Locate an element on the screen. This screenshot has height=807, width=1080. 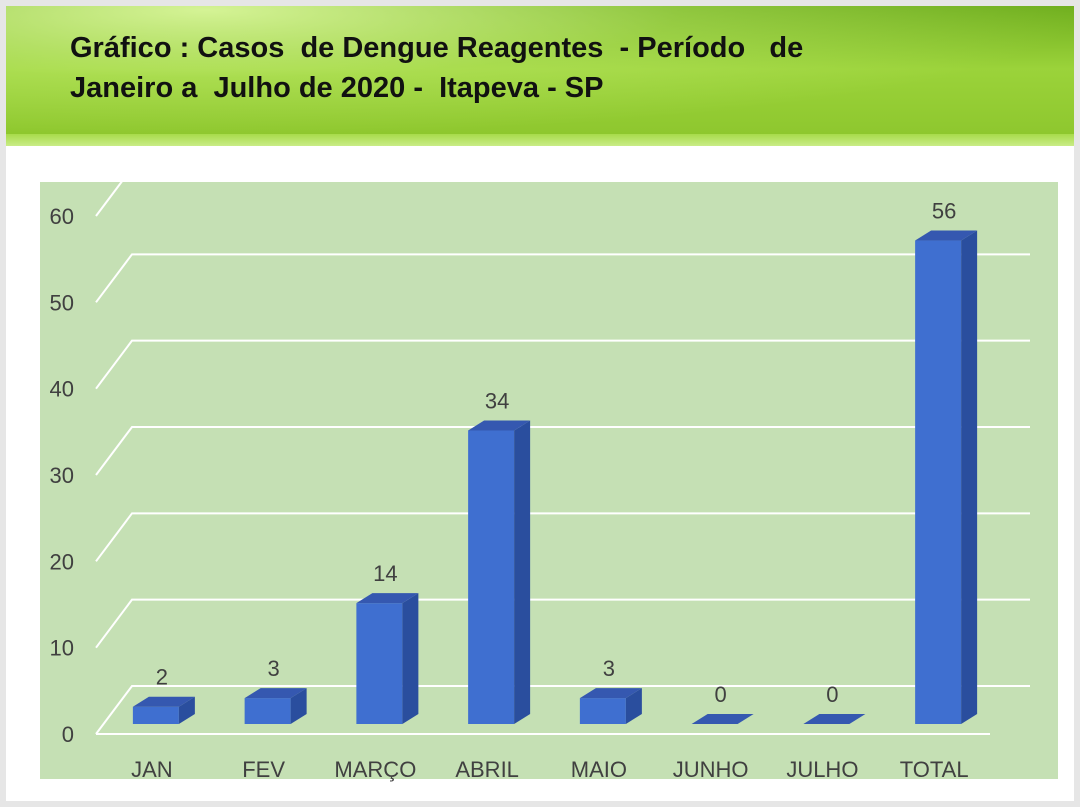
bar-top-jan is located at coordinates (163, 701).